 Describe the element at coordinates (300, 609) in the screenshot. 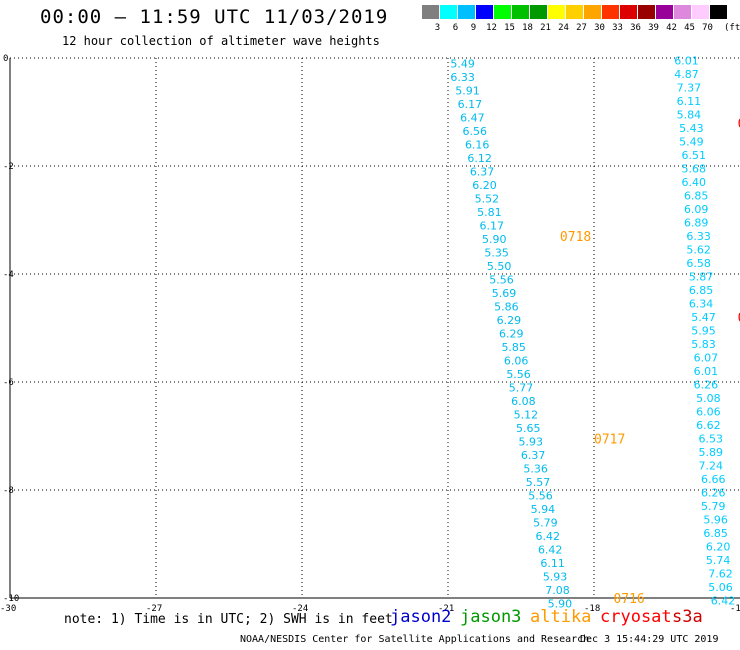

I see `x-tick-label: -24` at that location.